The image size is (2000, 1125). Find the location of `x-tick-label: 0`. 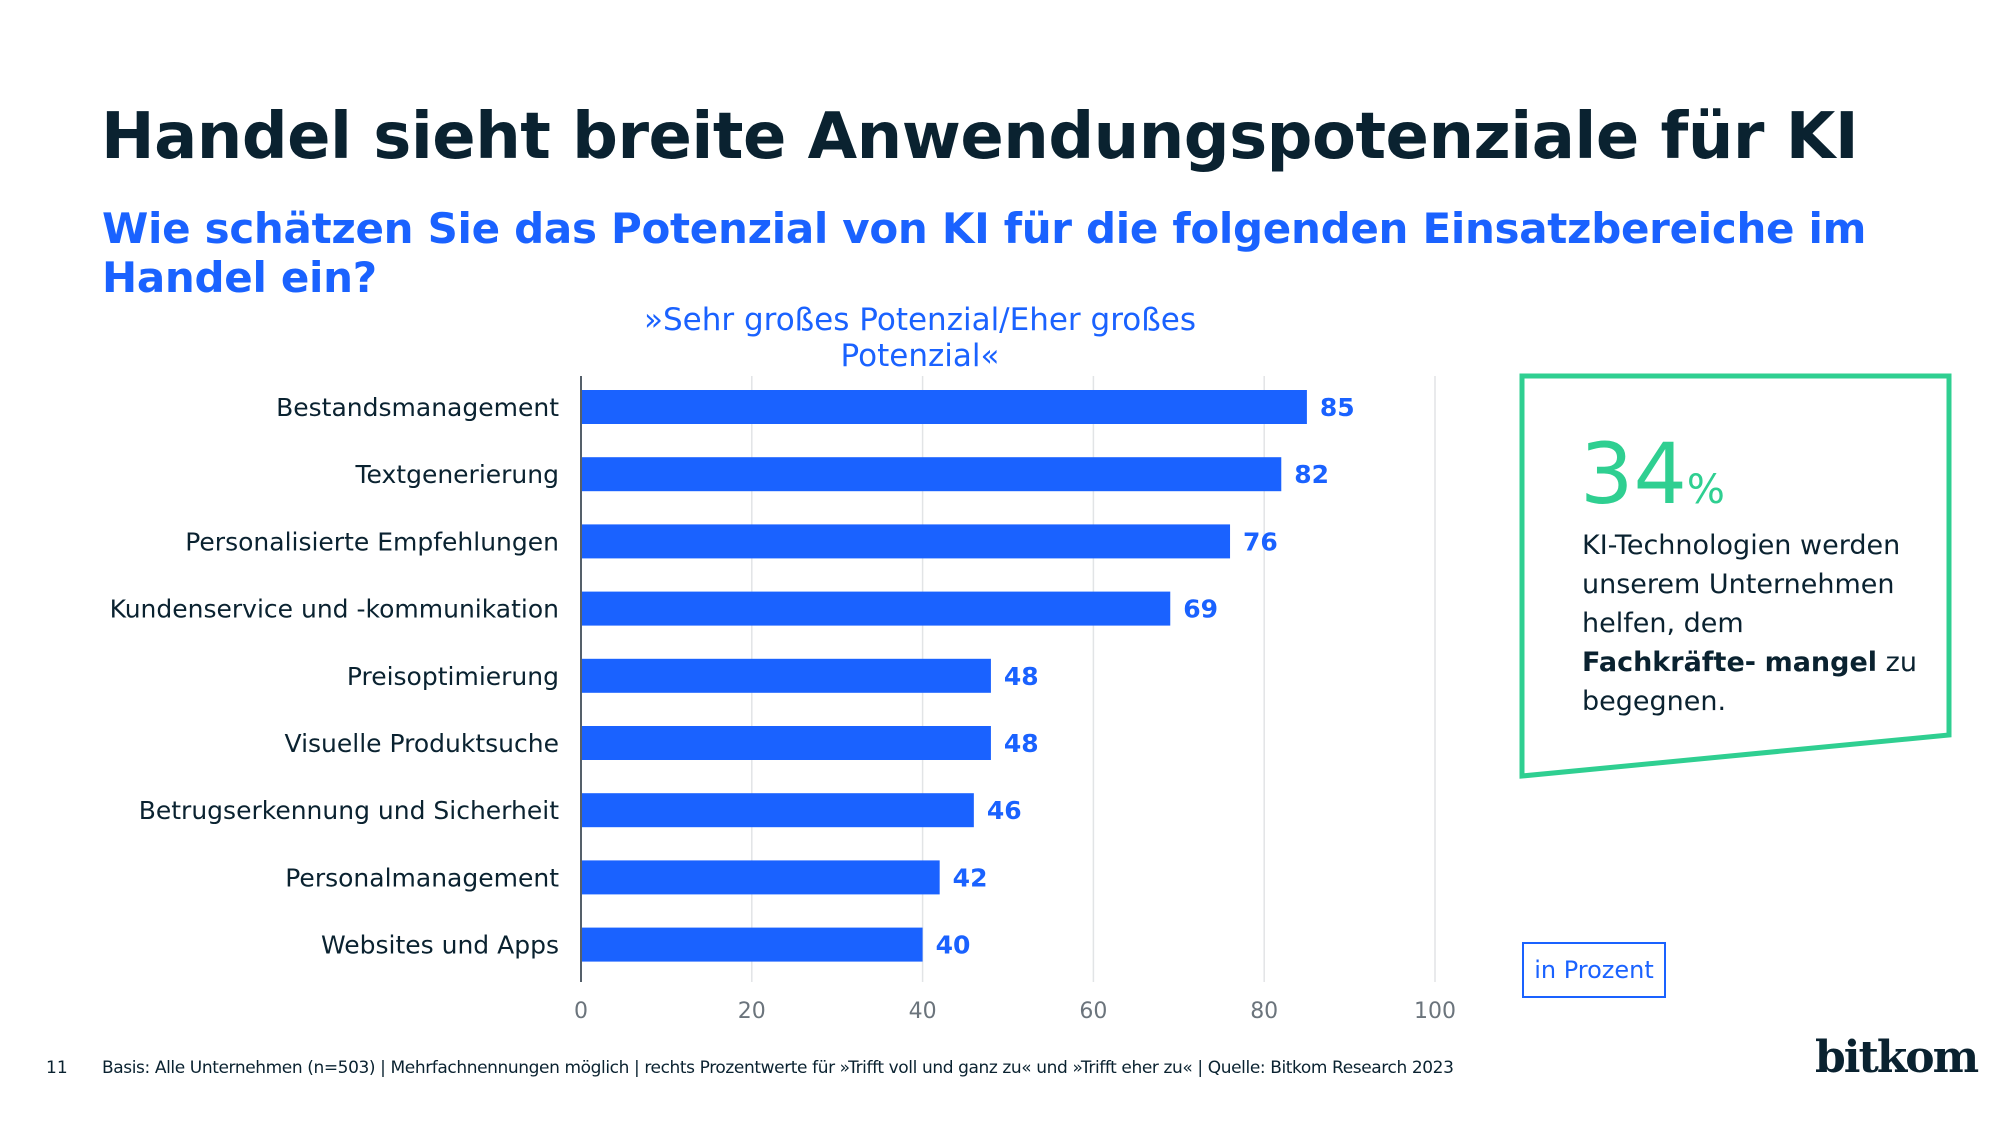

x-tick-label: 0 is located at coordinates (581, 1011).